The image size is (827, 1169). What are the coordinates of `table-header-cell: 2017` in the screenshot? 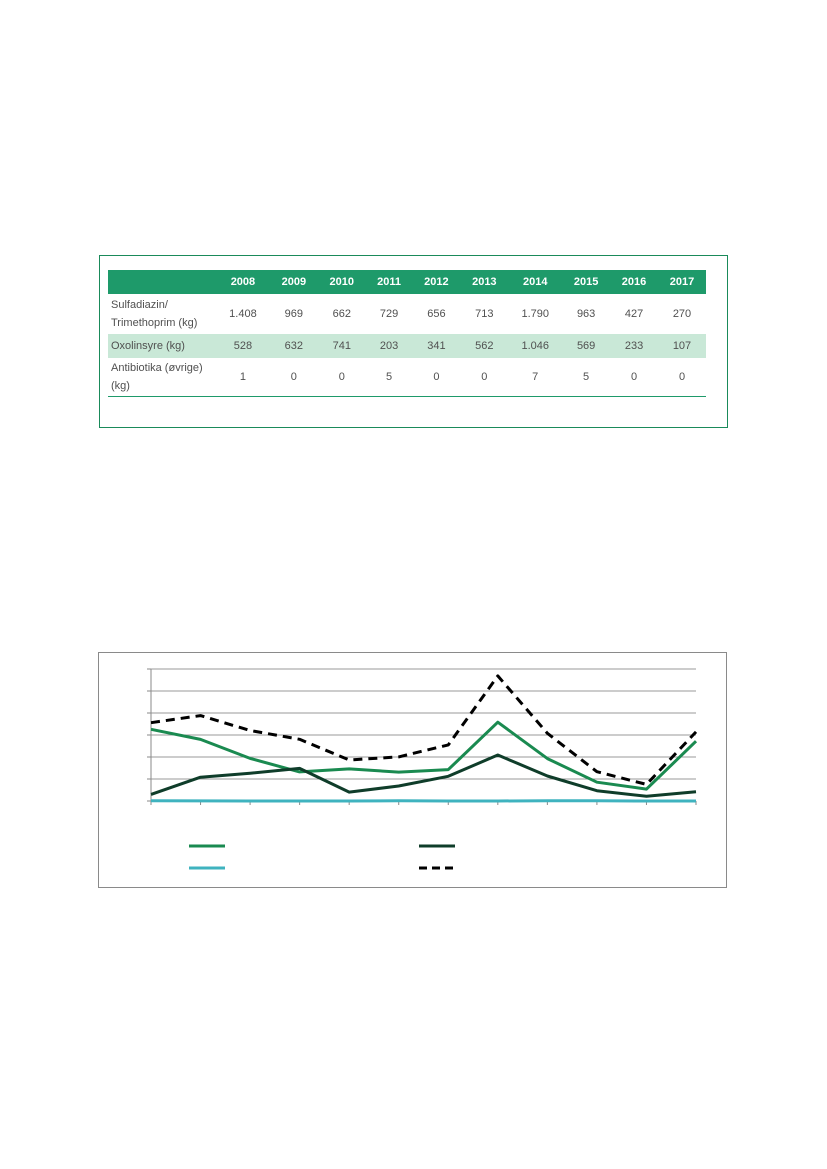 It's located at (682, 282).